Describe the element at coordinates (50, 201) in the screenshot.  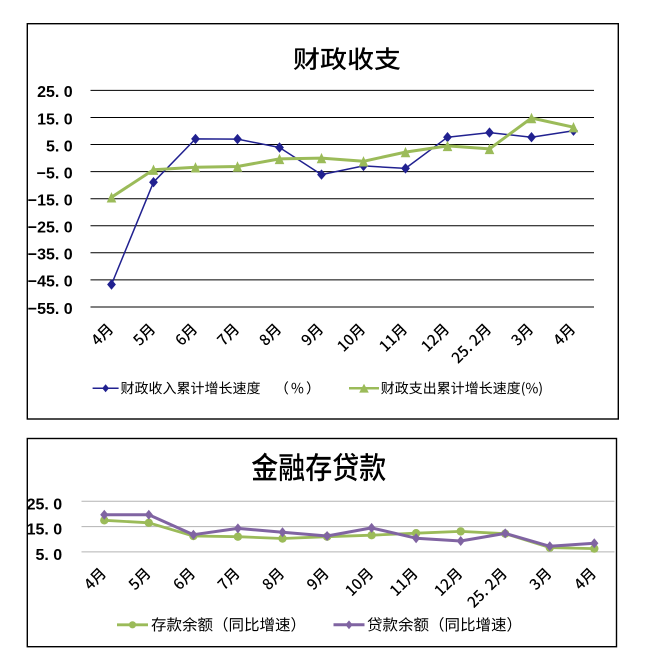
I see `svg-text: −15. 0` at that location.